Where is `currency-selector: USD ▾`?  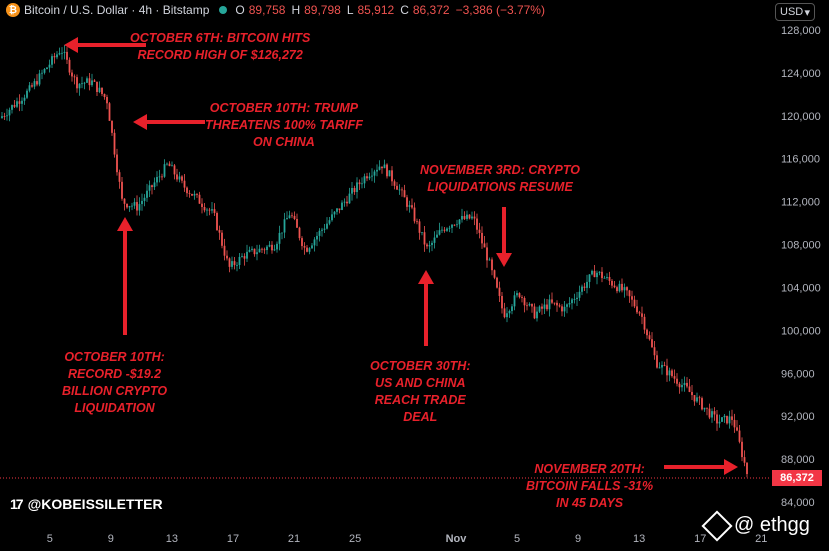
currency-selector: USD ▾ is located at coordinates (795, 12).